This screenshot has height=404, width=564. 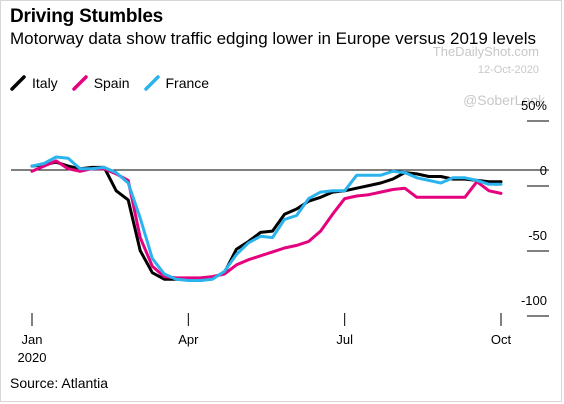 What do you see at coordinates (534, 105) in the screenshot?
I see `y-tick-label: 50%` at bounding box center [534, 105].